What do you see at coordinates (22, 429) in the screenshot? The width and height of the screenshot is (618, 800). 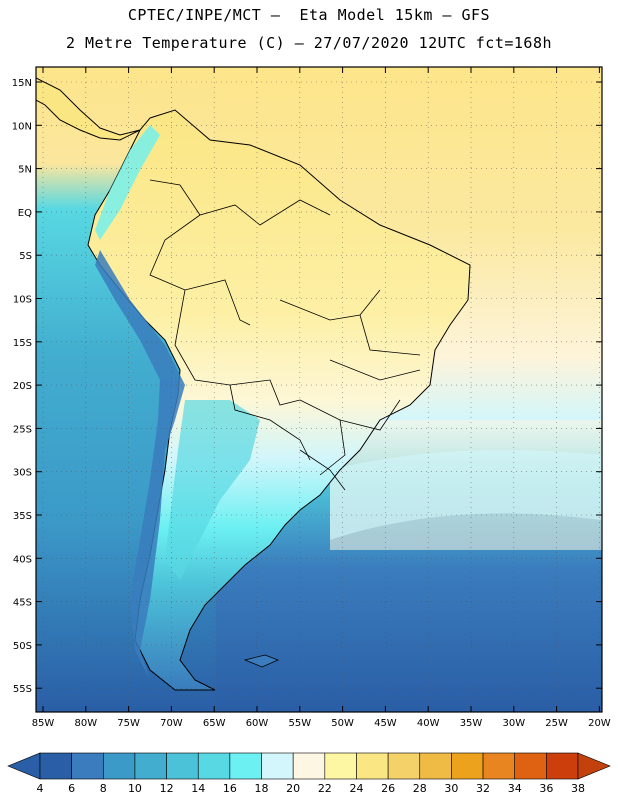 I see `lat-label: 25S` at bounding box center [22, 429].